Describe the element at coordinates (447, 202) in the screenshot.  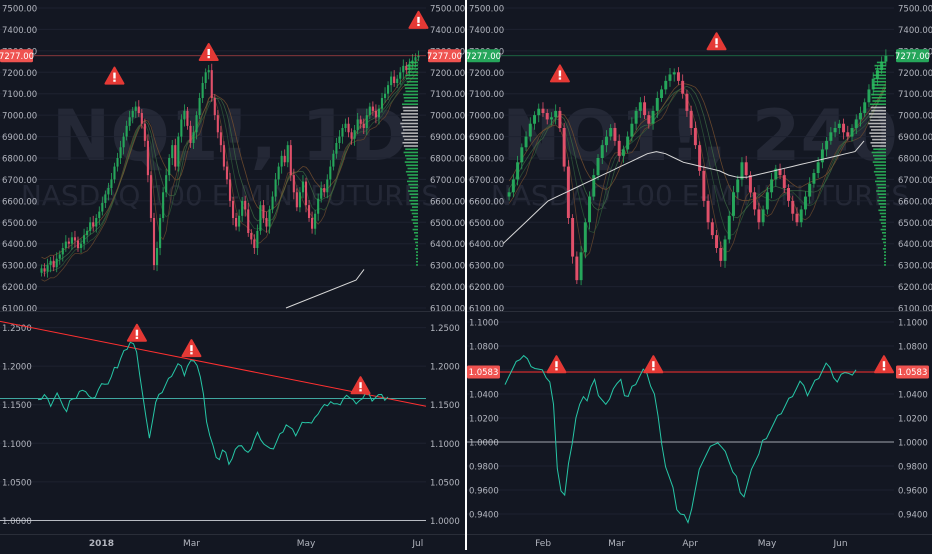
I see `left-price-ytick-label: 6600.00` at that location.